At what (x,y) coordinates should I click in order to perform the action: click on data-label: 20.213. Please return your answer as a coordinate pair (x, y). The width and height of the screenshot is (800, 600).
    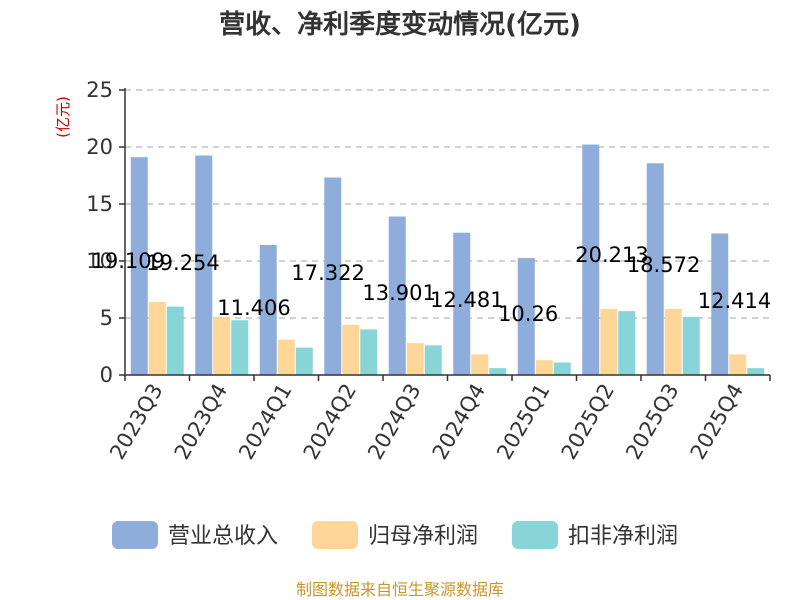
    Looking at the image, I should click on (611, 255).